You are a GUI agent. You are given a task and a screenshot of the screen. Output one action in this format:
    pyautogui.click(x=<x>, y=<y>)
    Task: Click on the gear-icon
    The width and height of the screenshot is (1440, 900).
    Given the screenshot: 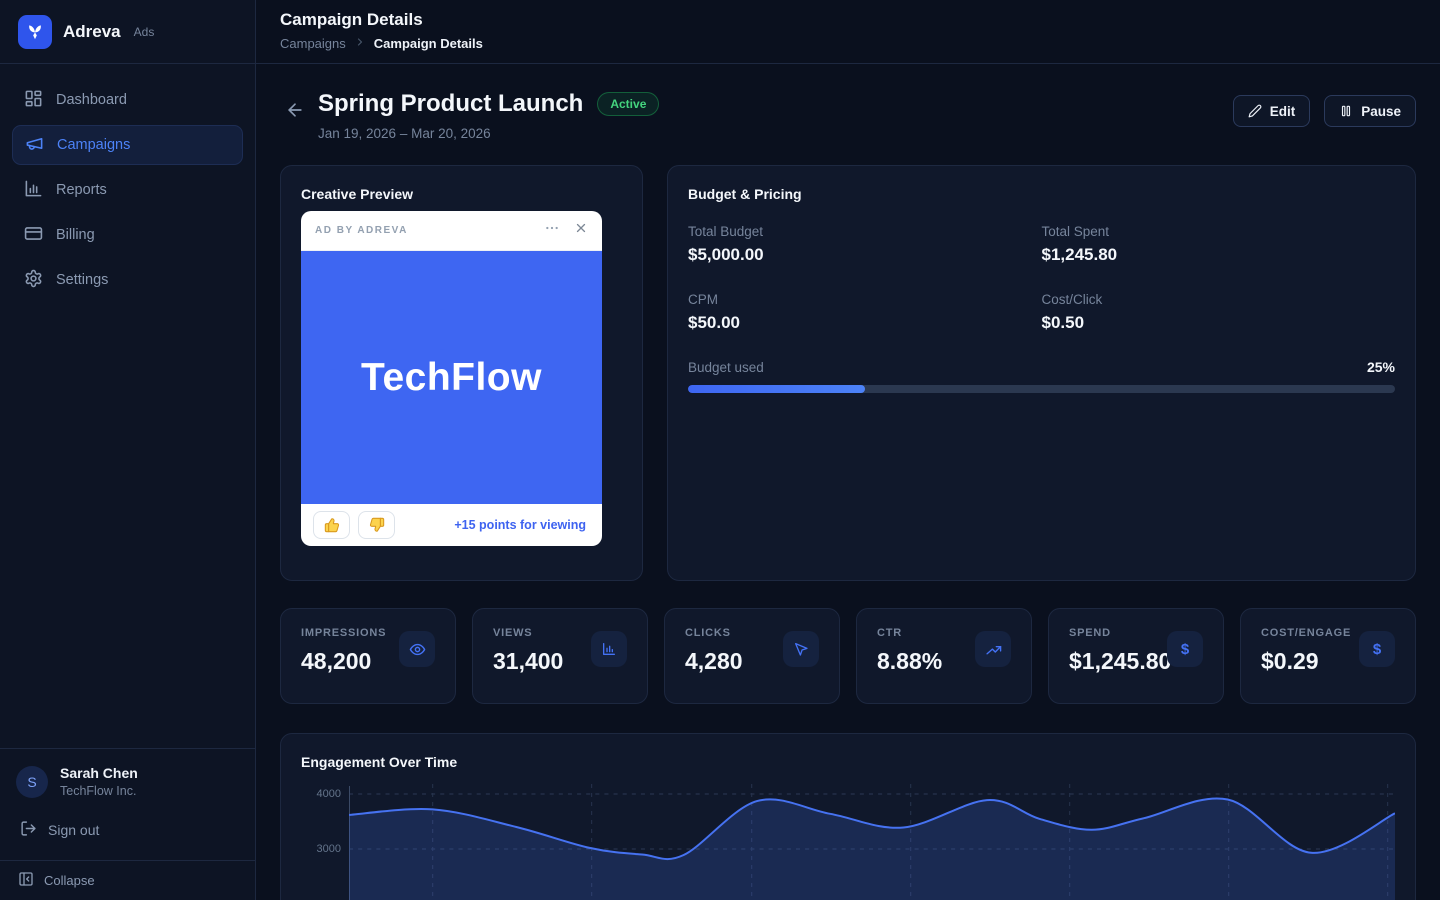 What is the action you would take?
    pyautogui.click(x=33, y=280)
    